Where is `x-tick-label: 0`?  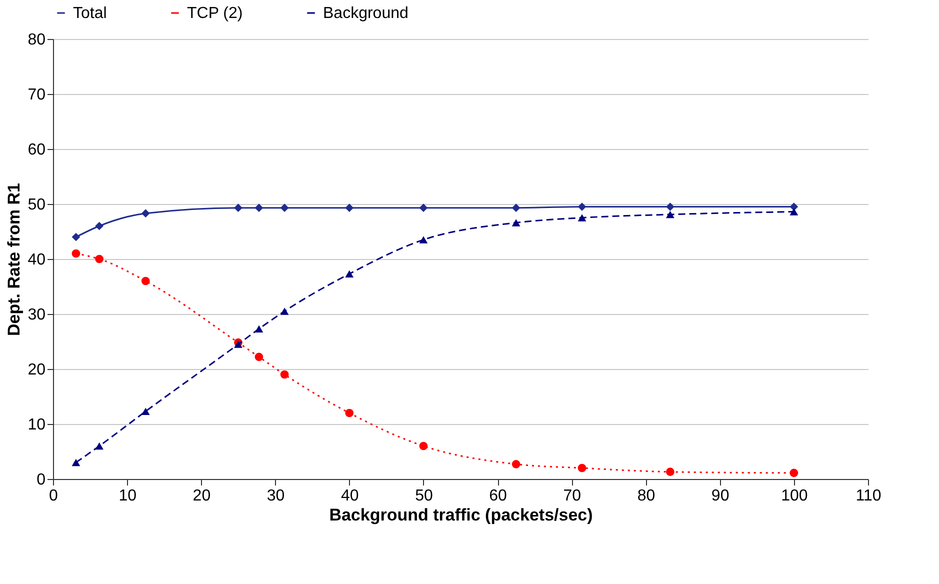 x-tick-label: 0 is located at coordinates (53, 496).